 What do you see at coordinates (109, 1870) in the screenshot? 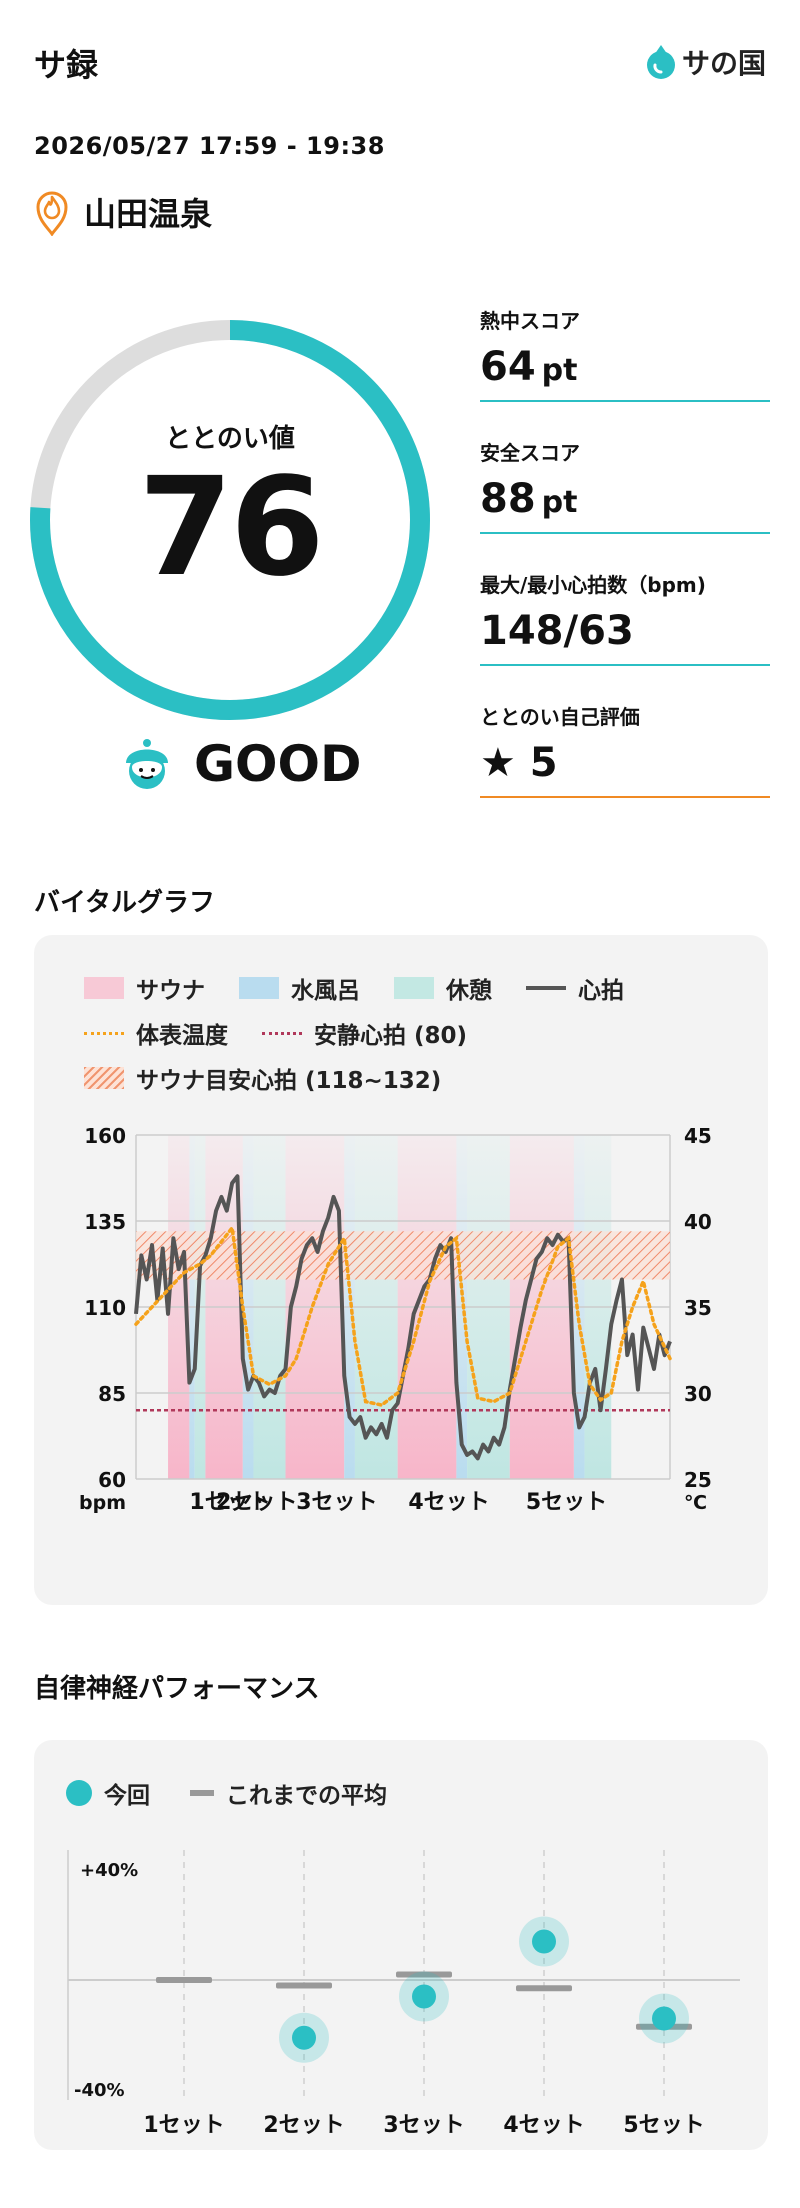
I see `y-max-label: +40%` at bounding box center [109, 1870].